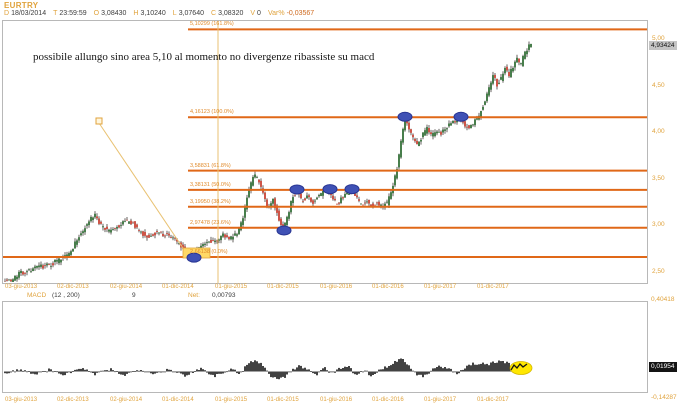 This screenshot has height=414, width=700. I want to click on fib-level-label: 5,10299 (161.8%), so click(212, 24).